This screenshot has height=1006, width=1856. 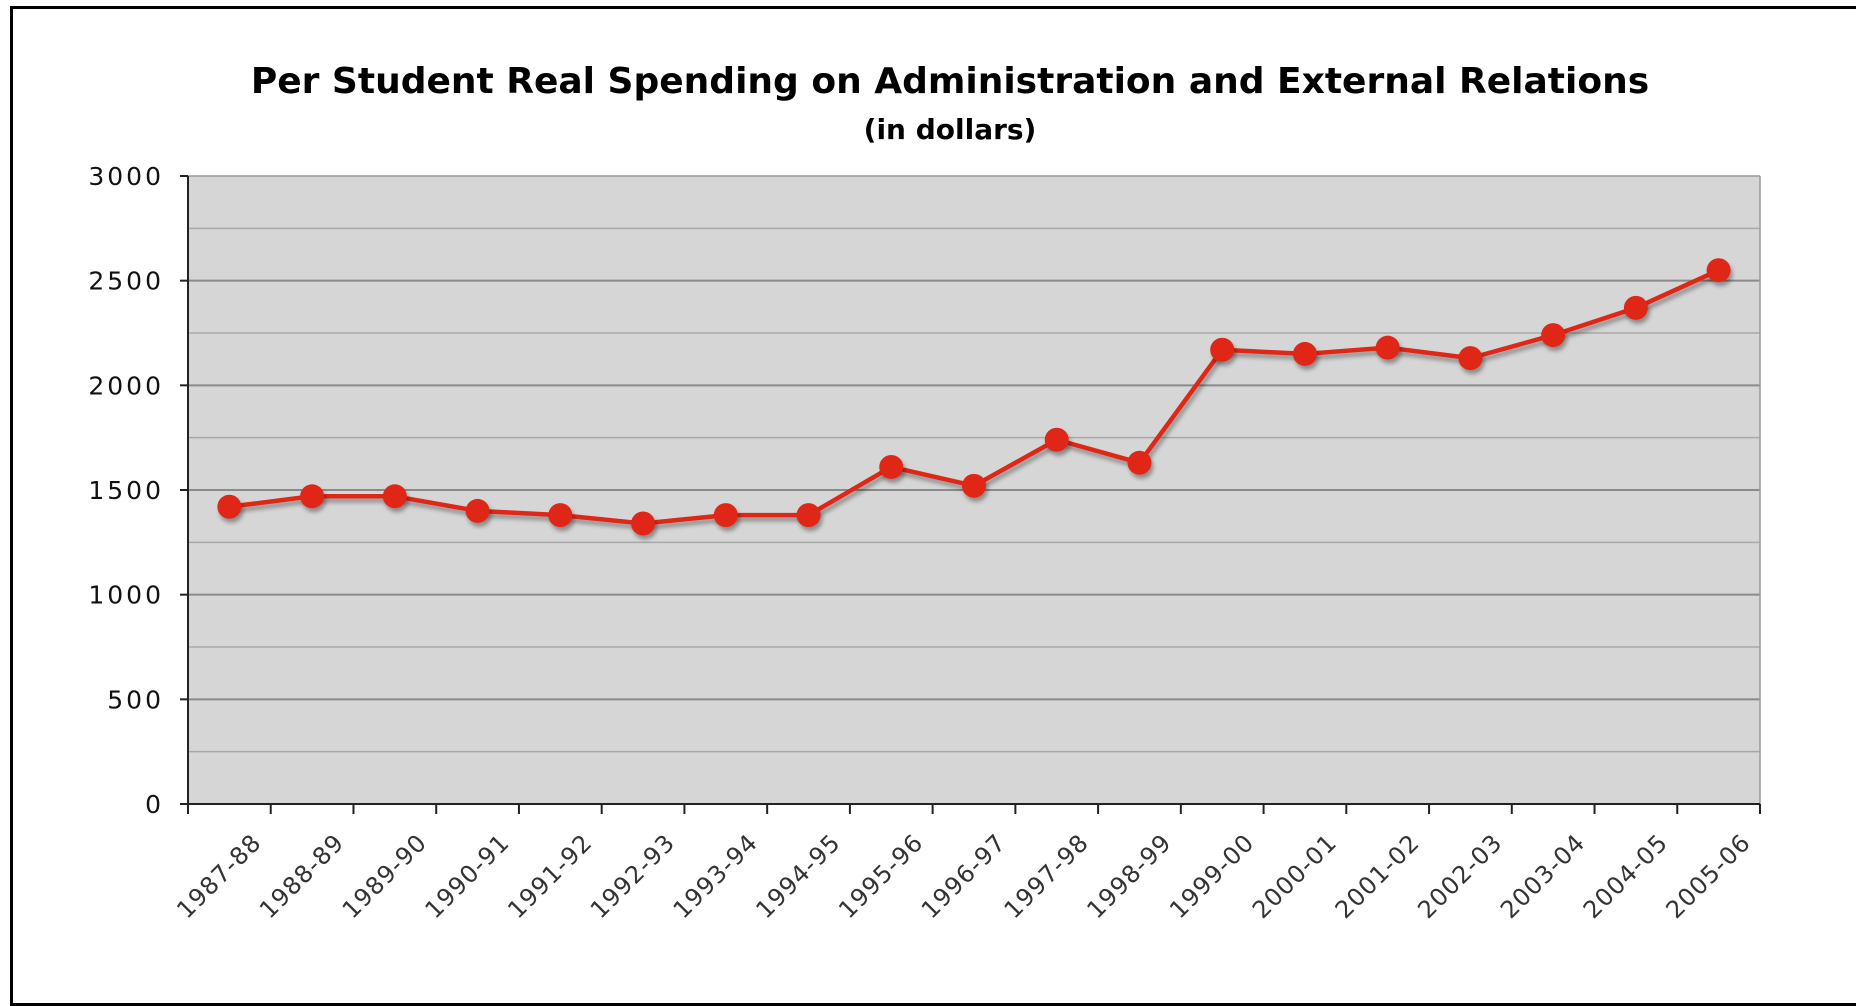 I want to click on y-tick-label: 0, so click(x=154, y=804).